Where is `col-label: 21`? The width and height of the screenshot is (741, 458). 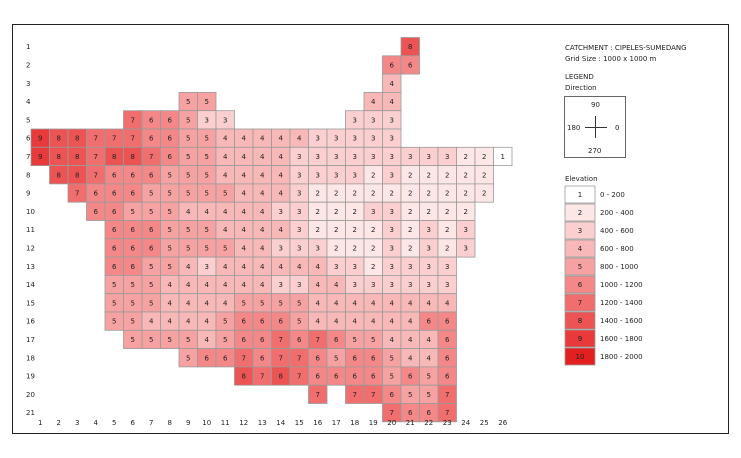 col-label: 21 is located at coordinates (410, 423).